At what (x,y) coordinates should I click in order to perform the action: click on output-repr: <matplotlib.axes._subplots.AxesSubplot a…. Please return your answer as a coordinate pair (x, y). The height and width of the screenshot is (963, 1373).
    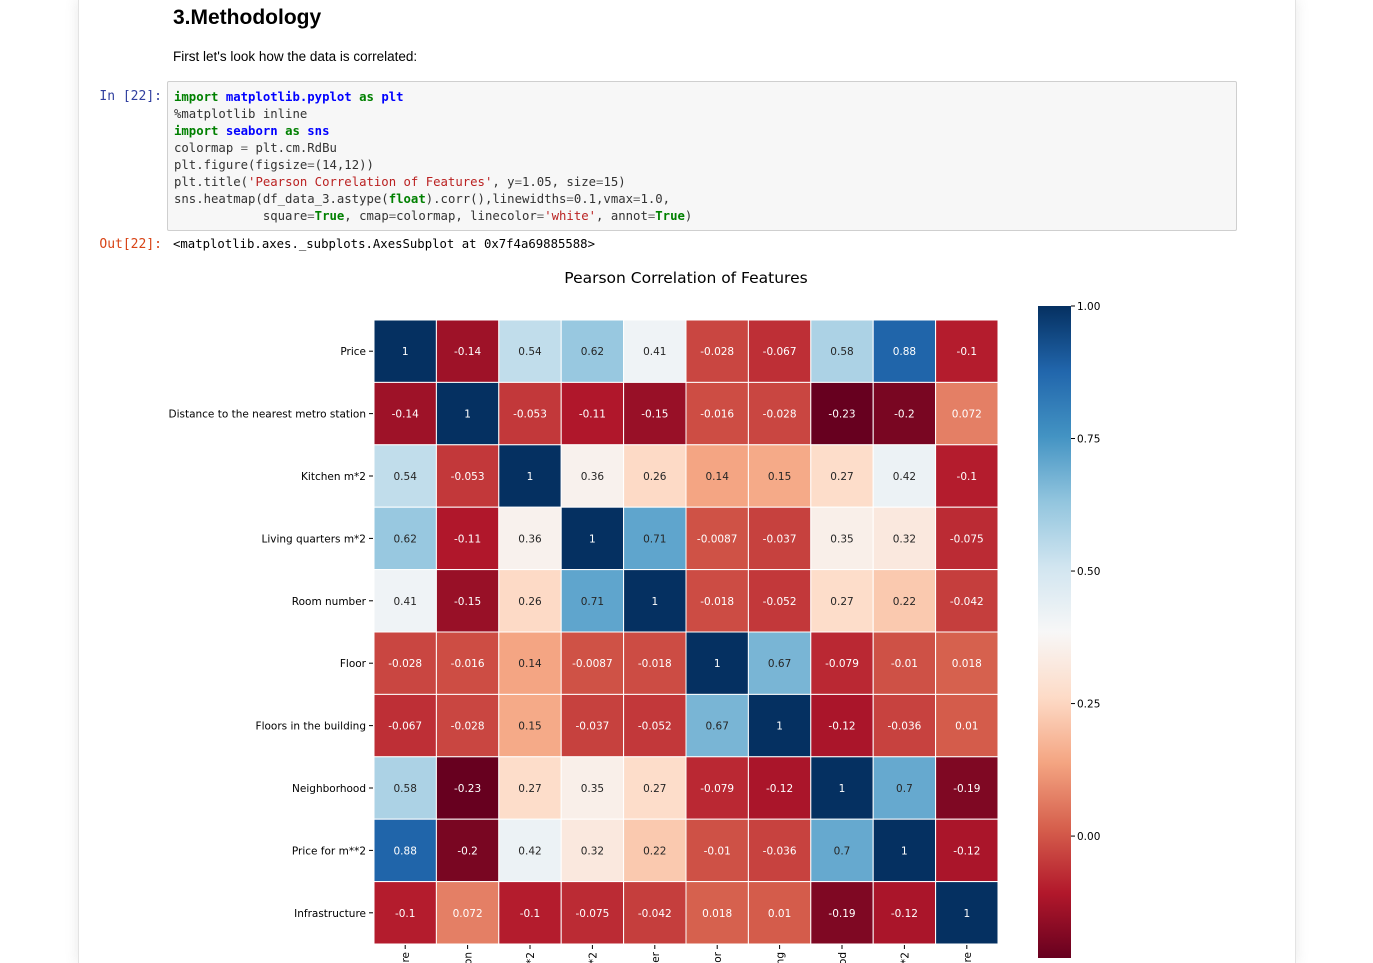
    Looking at the image, I should click on (384, 244).